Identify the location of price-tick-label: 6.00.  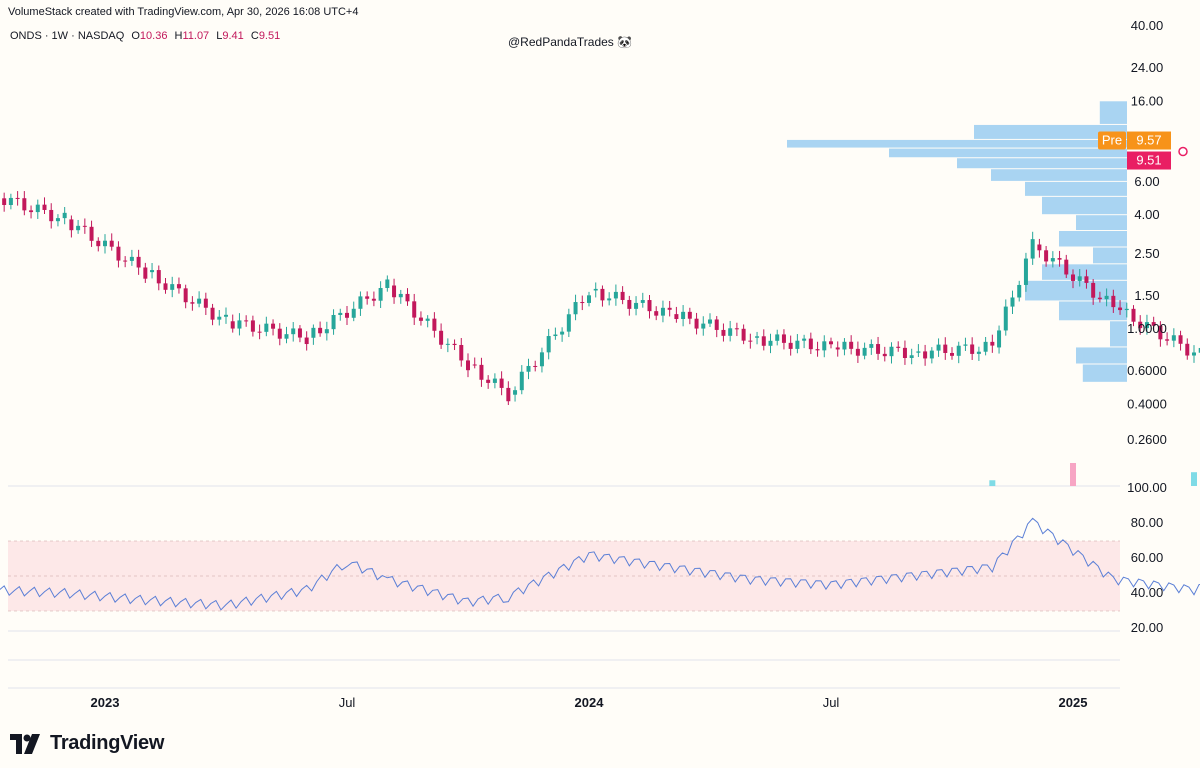
(1146, 181).